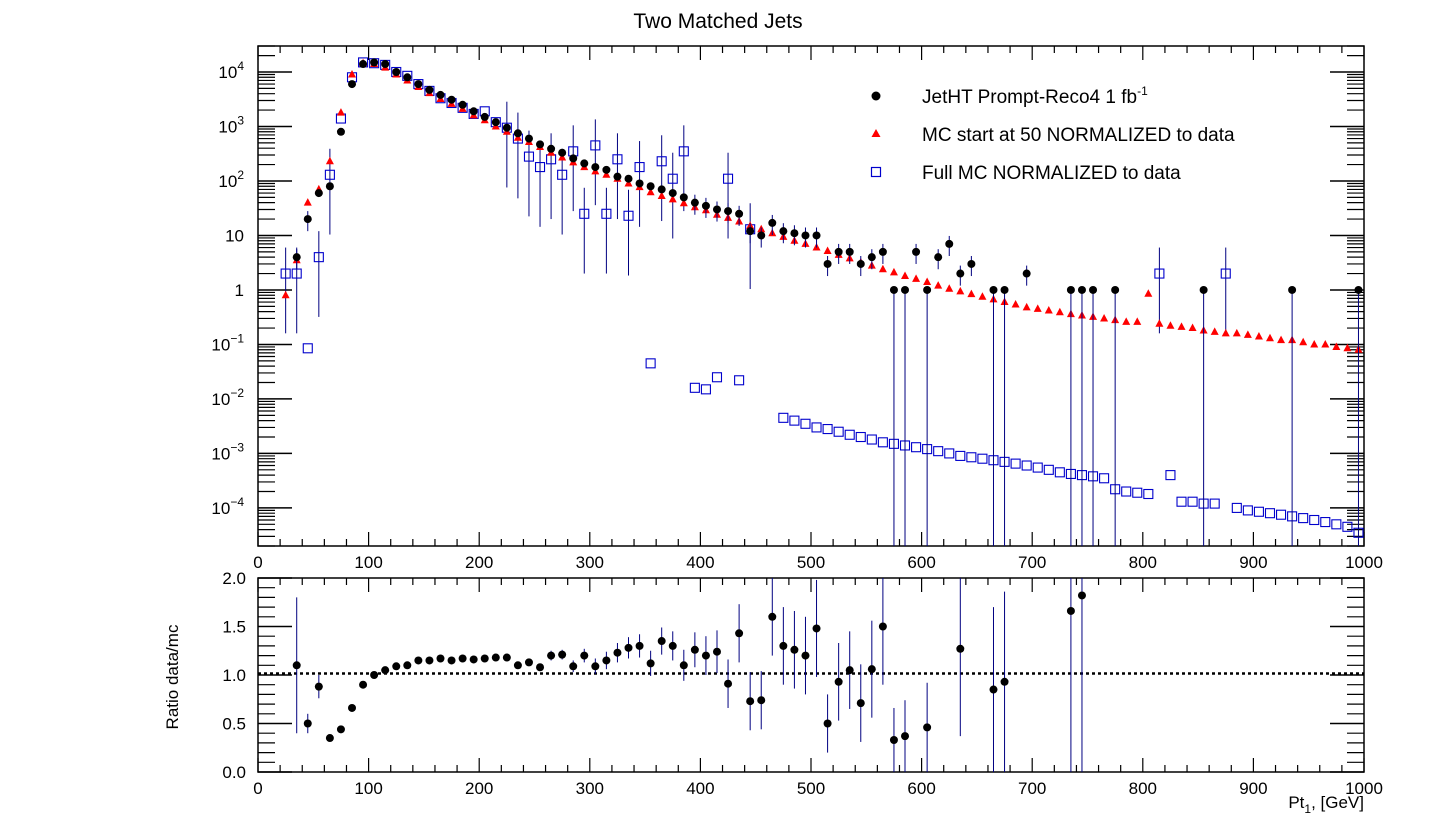 The image size is (1436, 823). Describe the element at coordinates (368, 562) in the screenshot. I see `main-x-tick-label: 100` at that location.